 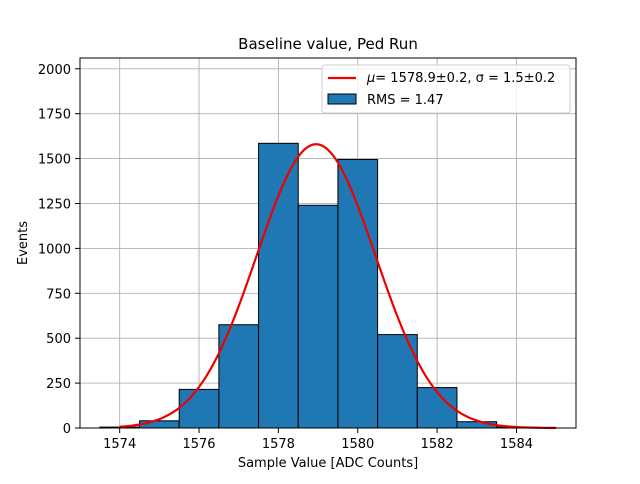 I want to click on legend: μ= 1578.9±0.2, σ = 1.5±0.2 RMS = 1.47, so click(x=446, y=89).